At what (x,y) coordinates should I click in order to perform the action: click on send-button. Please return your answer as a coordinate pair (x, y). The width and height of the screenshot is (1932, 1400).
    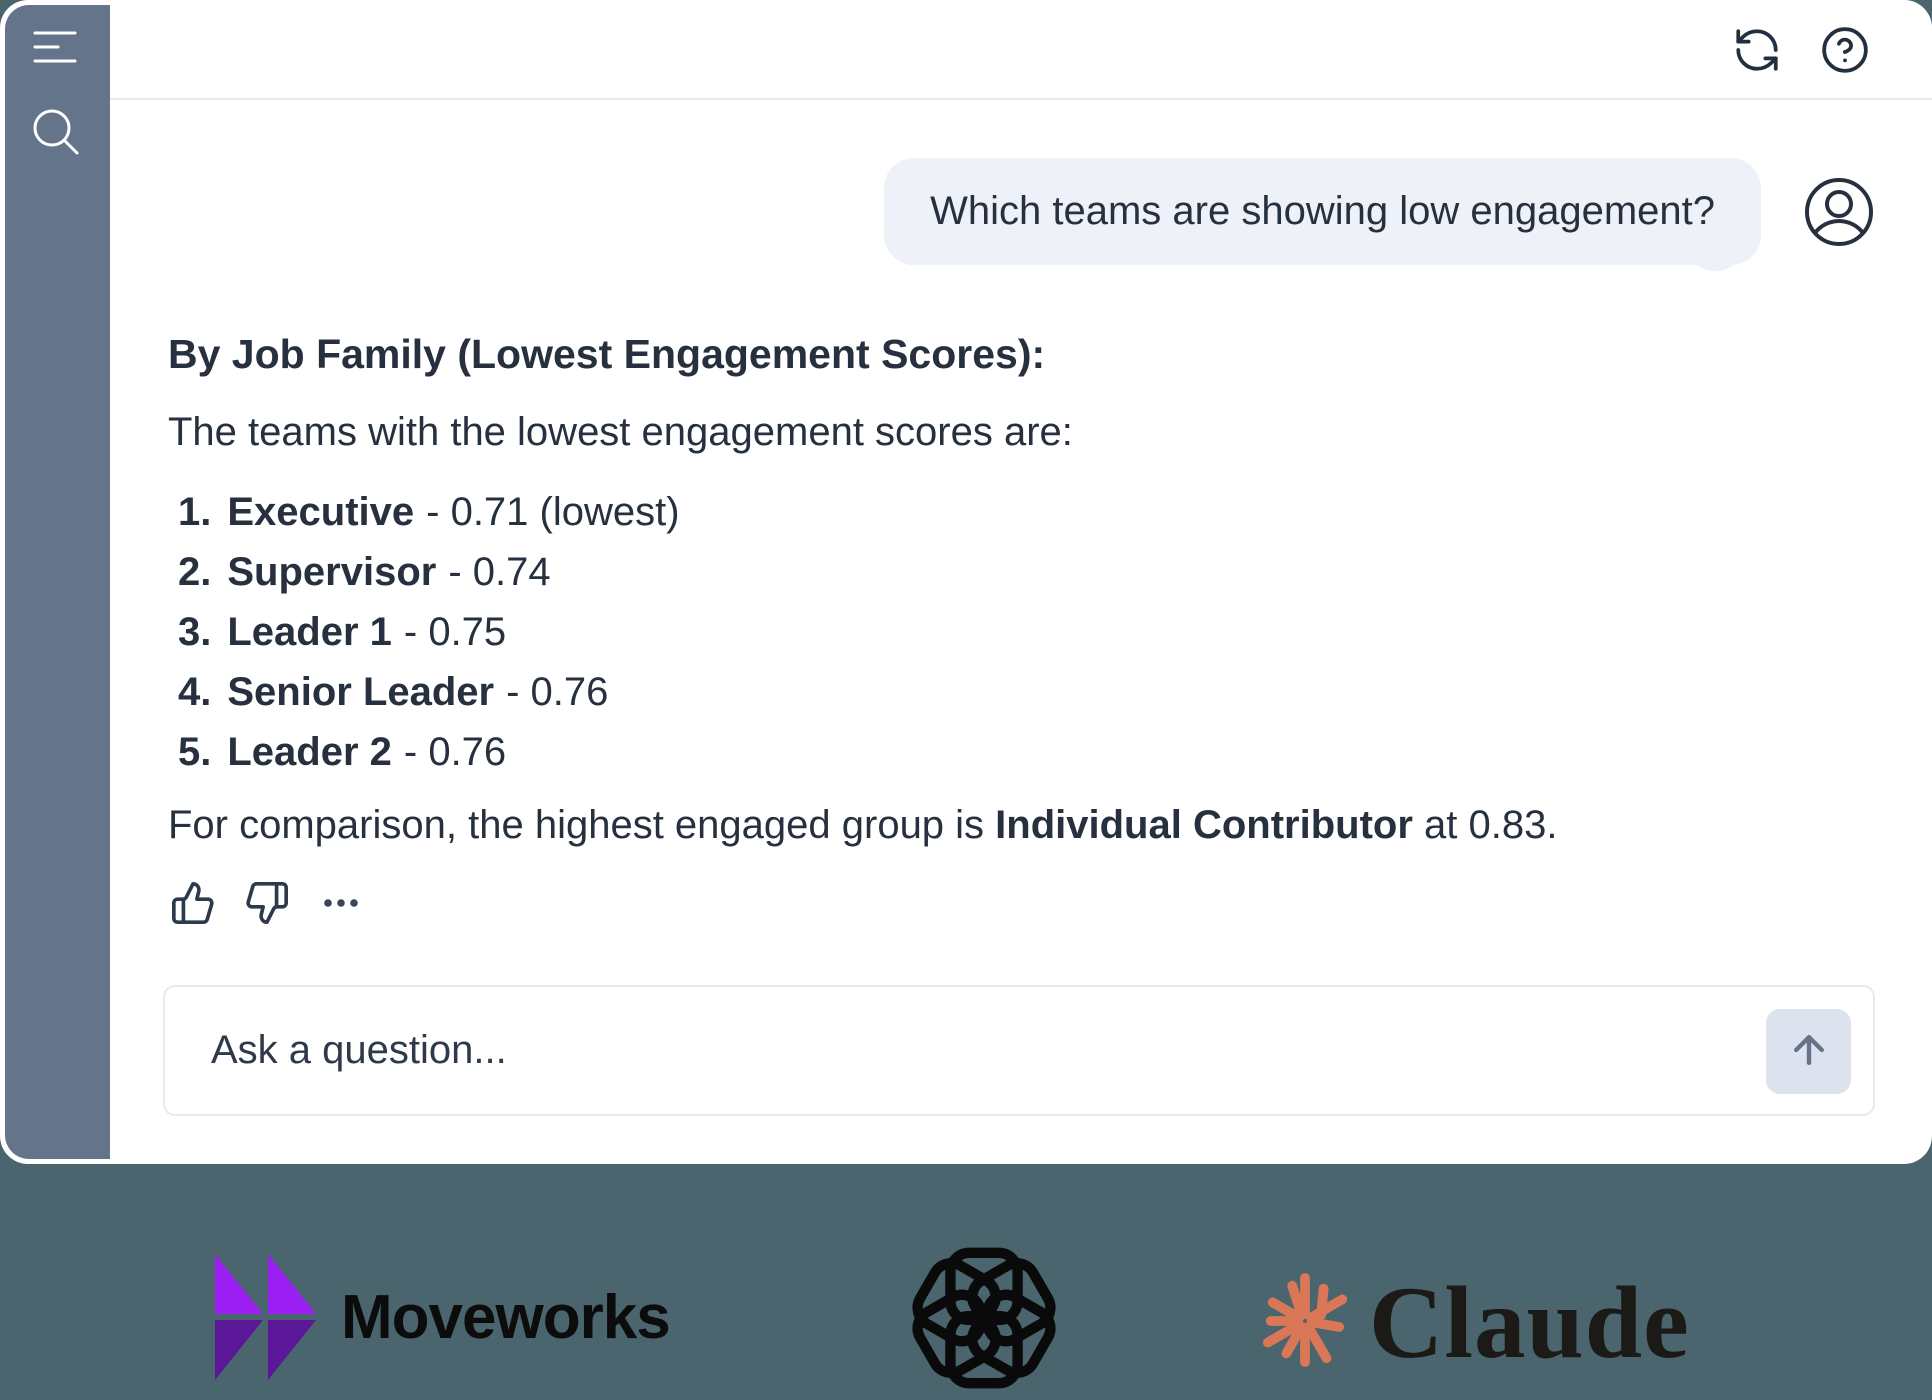
    Looking at the image, I should click on (1808, 1051).